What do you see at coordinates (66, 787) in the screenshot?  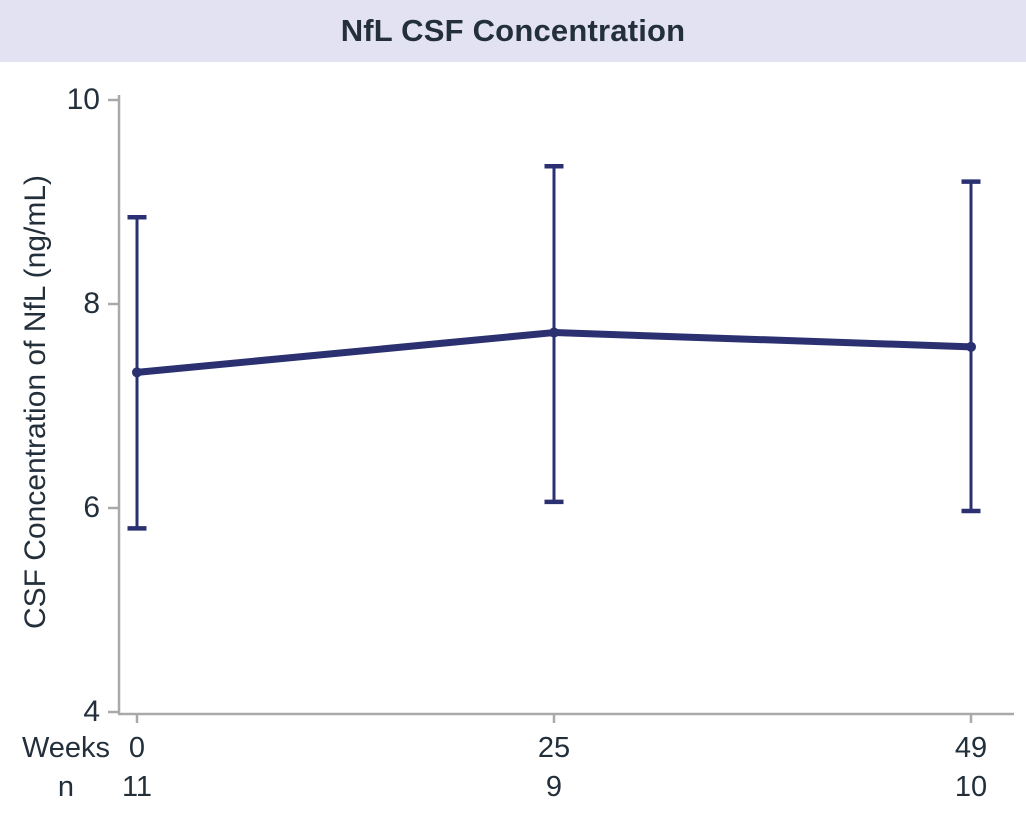 I see `n-row-label: n` at bounding box center [66, 787].